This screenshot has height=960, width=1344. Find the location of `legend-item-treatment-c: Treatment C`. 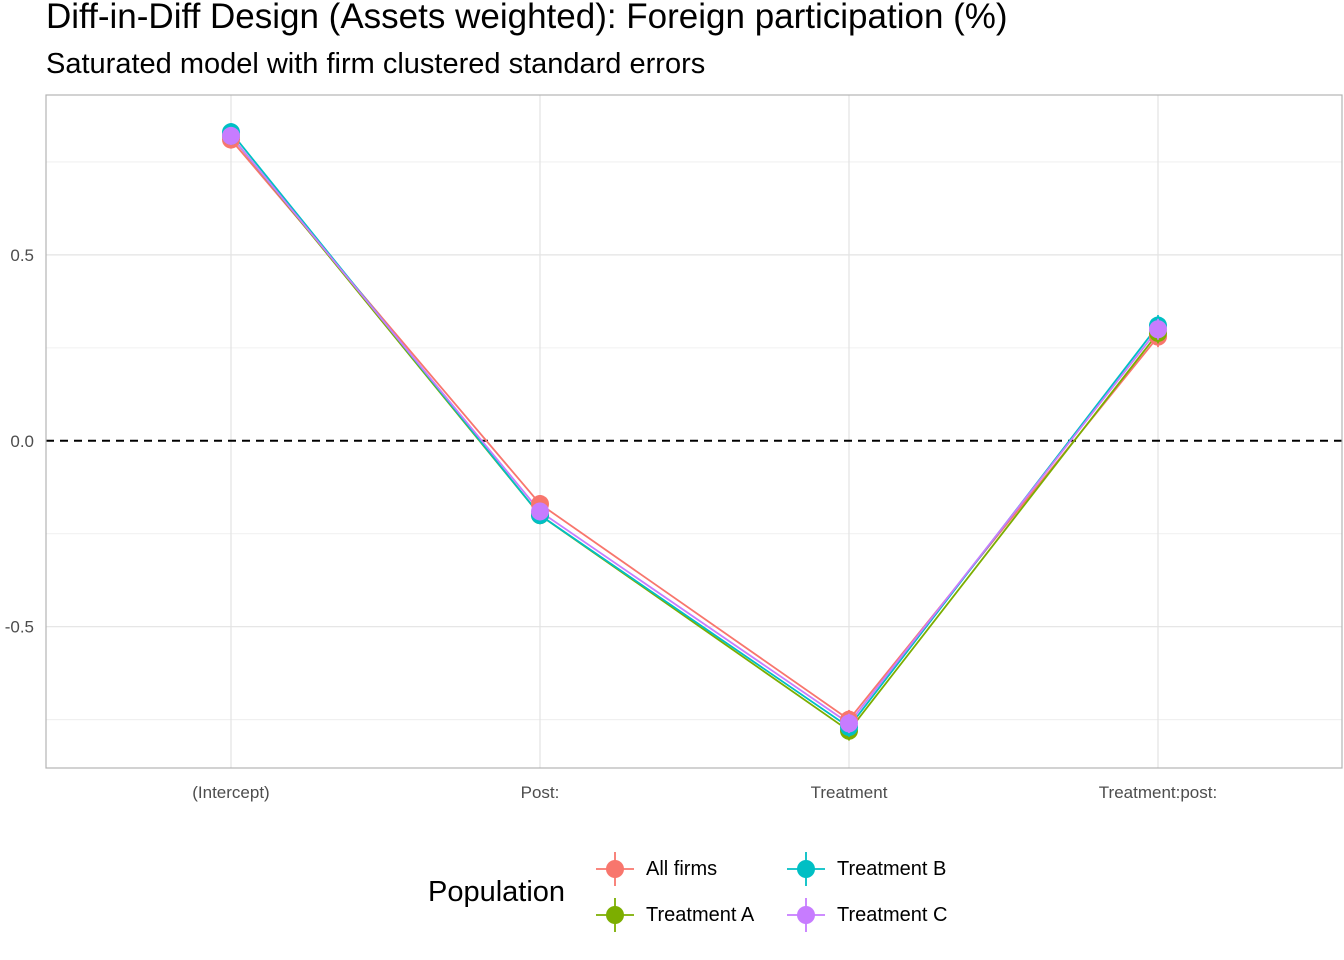

legend-item-treatment-c: Treatment C is located at coordinates (865, 915).